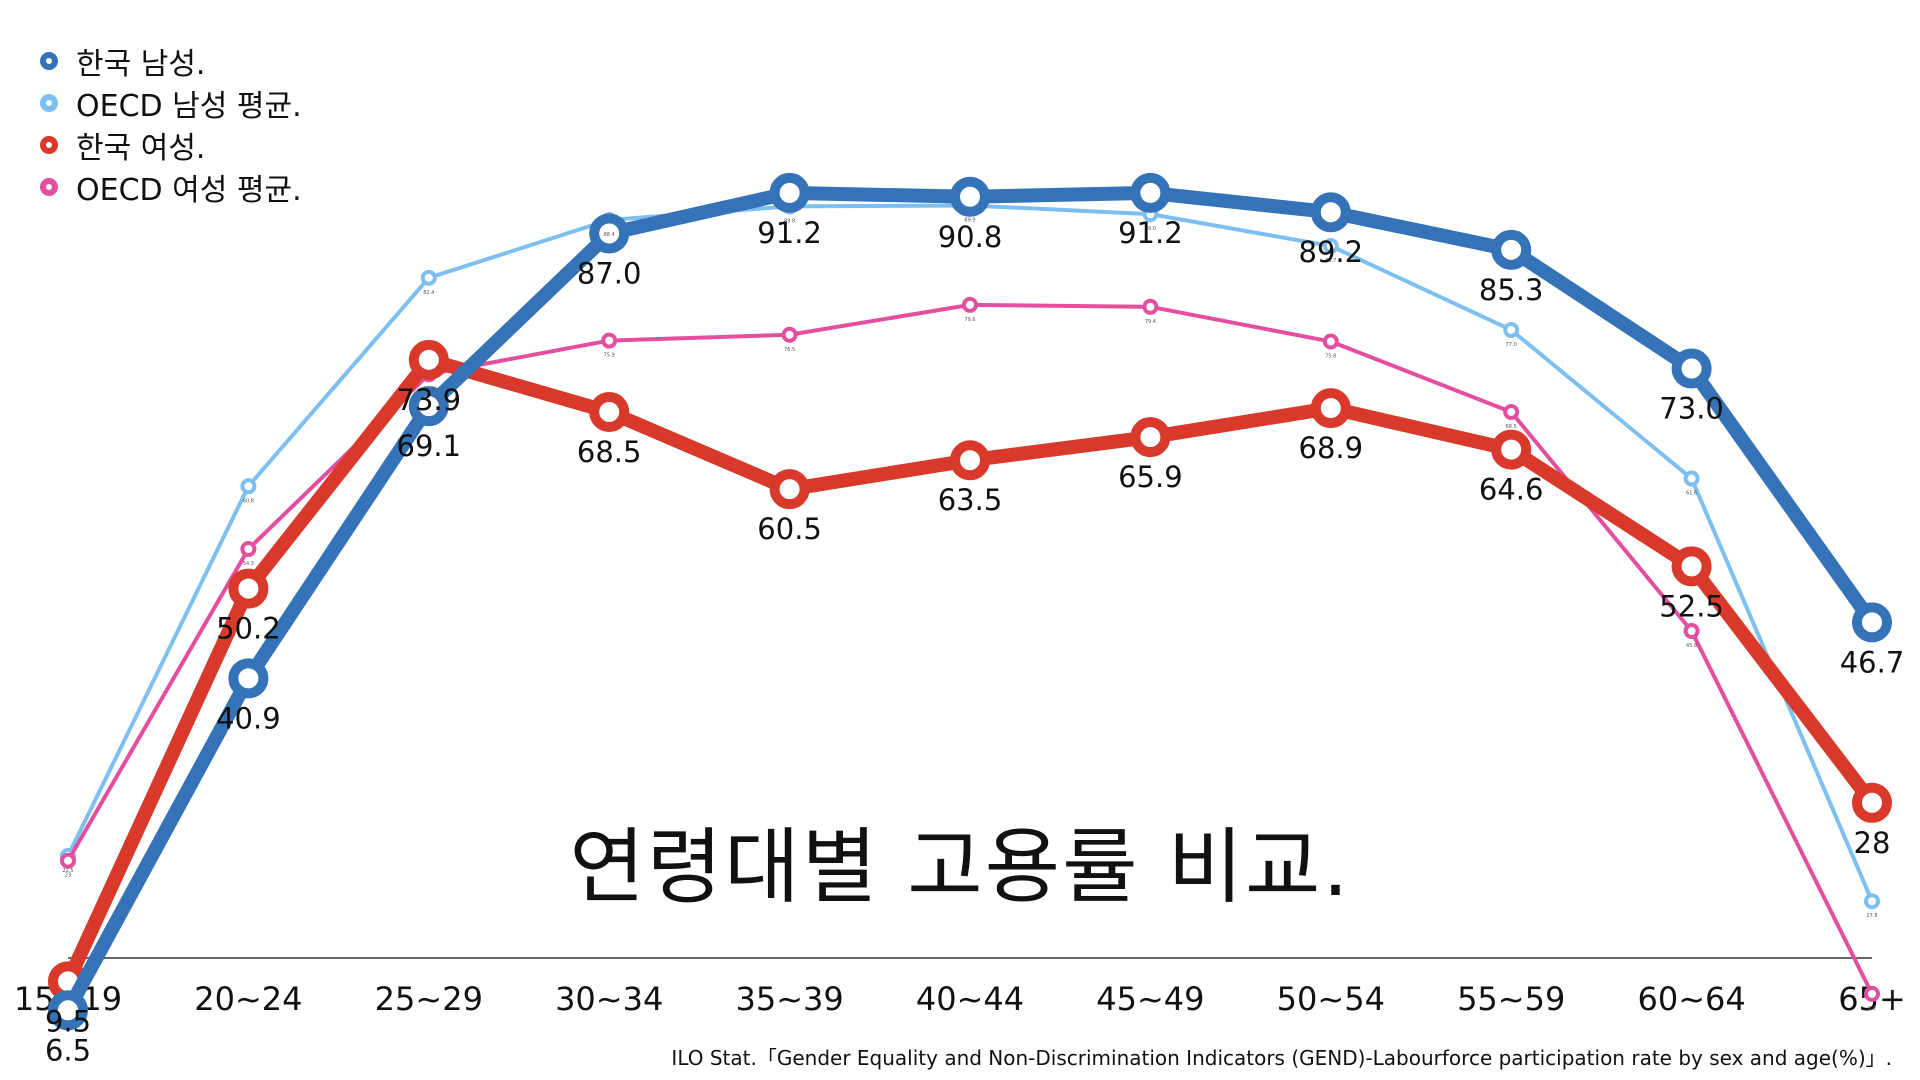 The width and height of the screenshot is (1920, 1080). What do you see at coordinates (1691, 606) in the screenshot?
I see `data-label: 52.5` at bounding box center [1691, 606].